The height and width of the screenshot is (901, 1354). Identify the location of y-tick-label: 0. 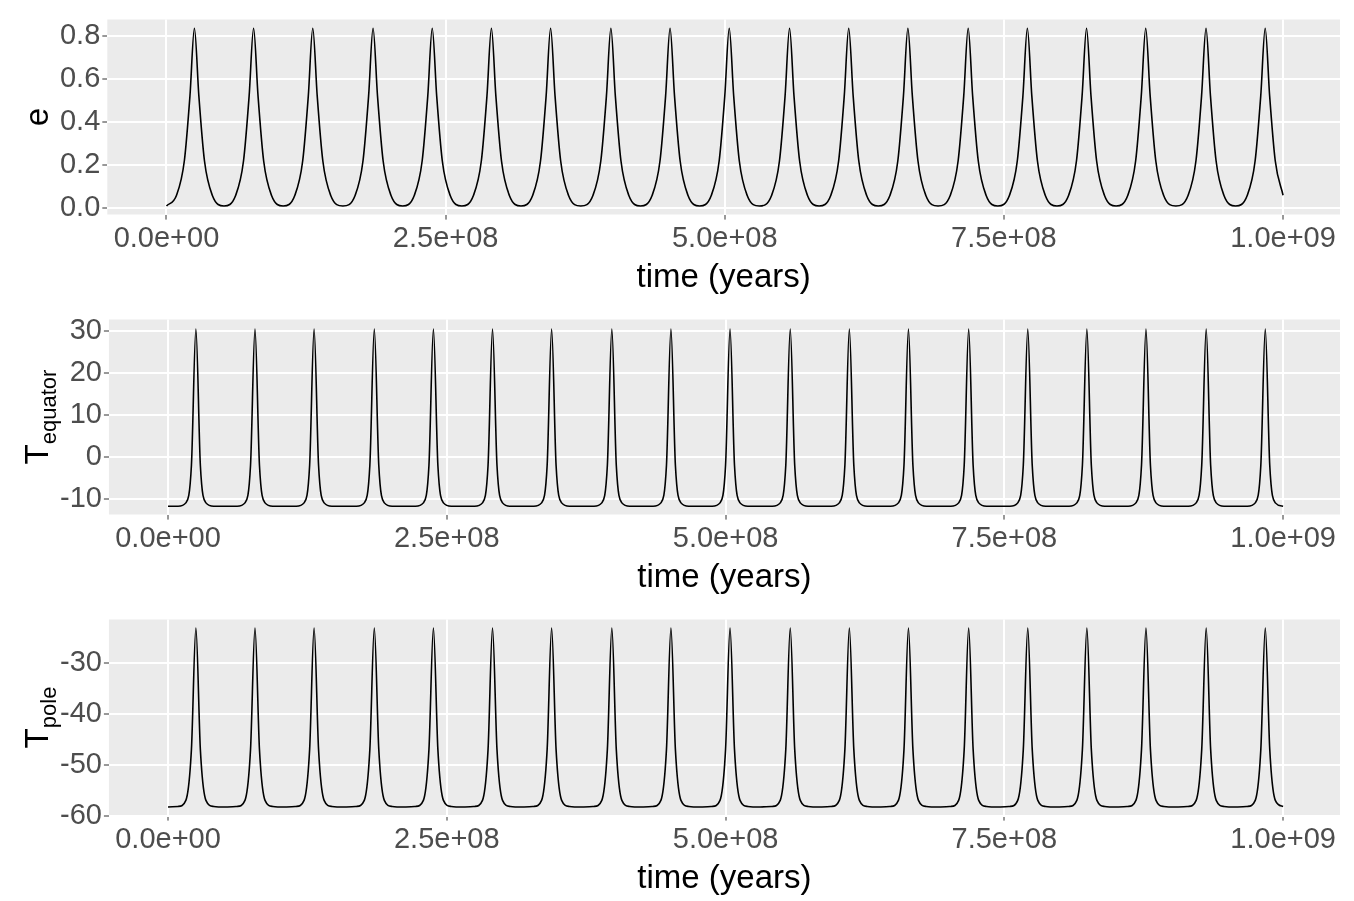
(93, 454).